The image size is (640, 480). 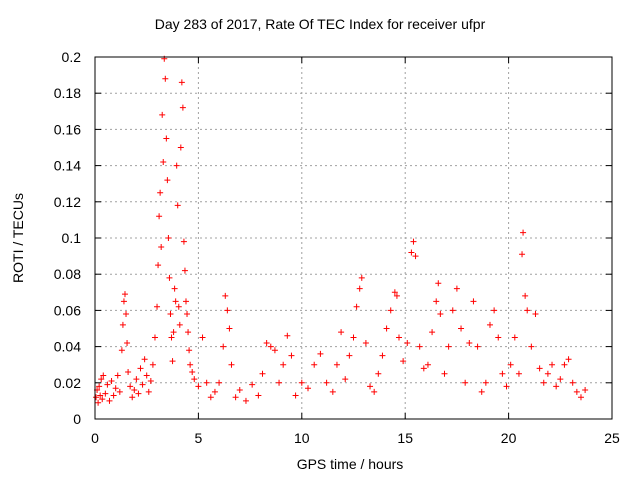 I want to click on x-tick-label: 5, so click(x=199, y=438).